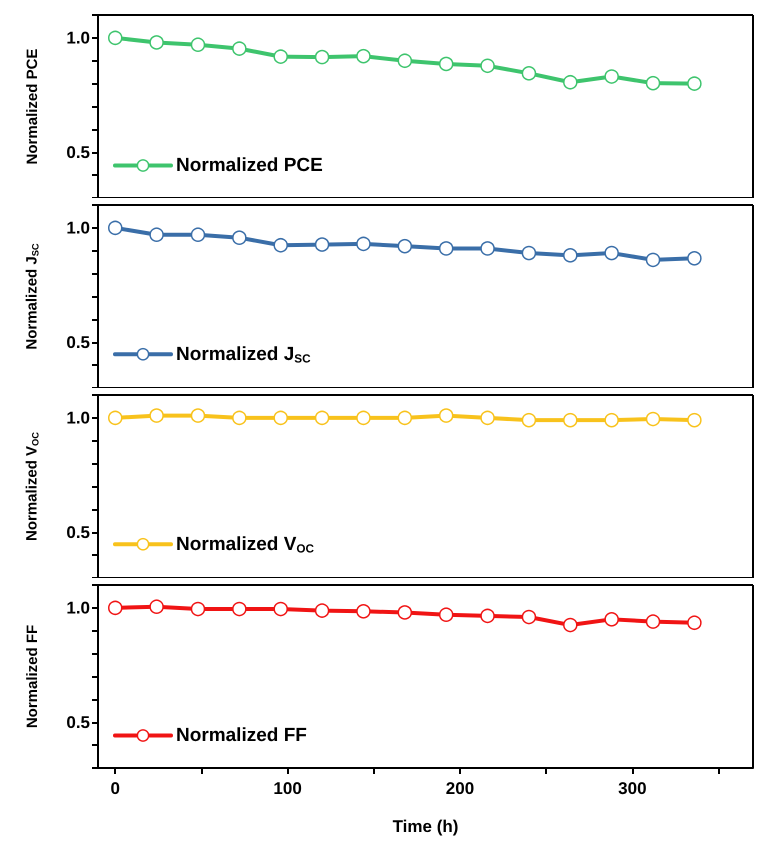 Image resolution: width=769 pixels, height=865 pixels. What do you see at coordinates (32, 676) in the screenshot?
I see `y-axis-title: Normalized FF` at bounding box center [32, 676].